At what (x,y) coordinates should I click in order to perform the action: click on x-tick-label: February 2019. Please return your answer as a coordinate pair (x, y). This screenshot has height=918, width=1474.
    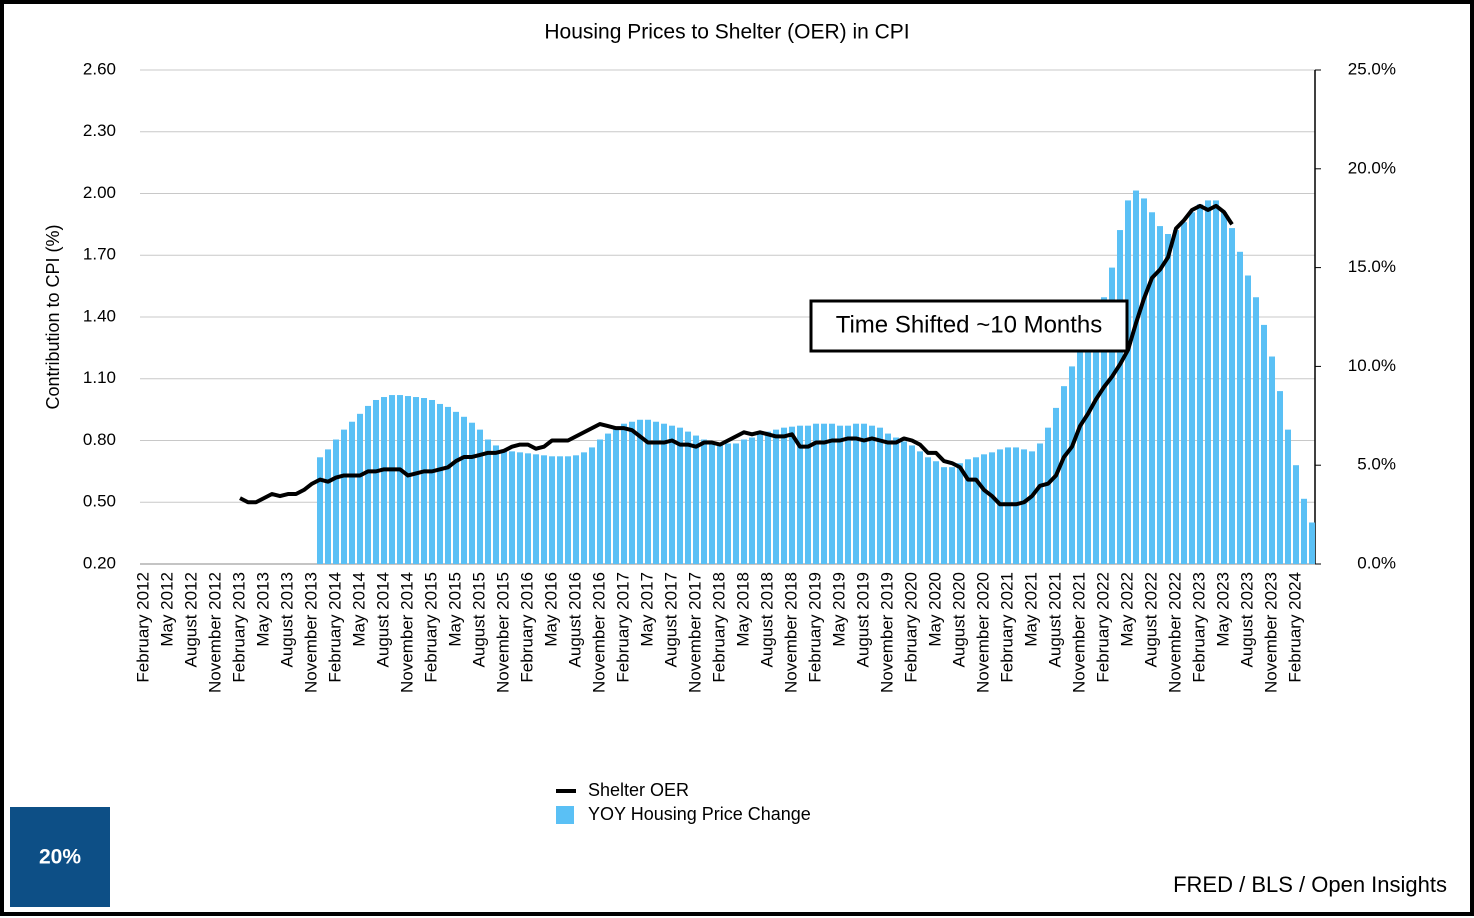
    Looking at the image, I should click on (814, 627).